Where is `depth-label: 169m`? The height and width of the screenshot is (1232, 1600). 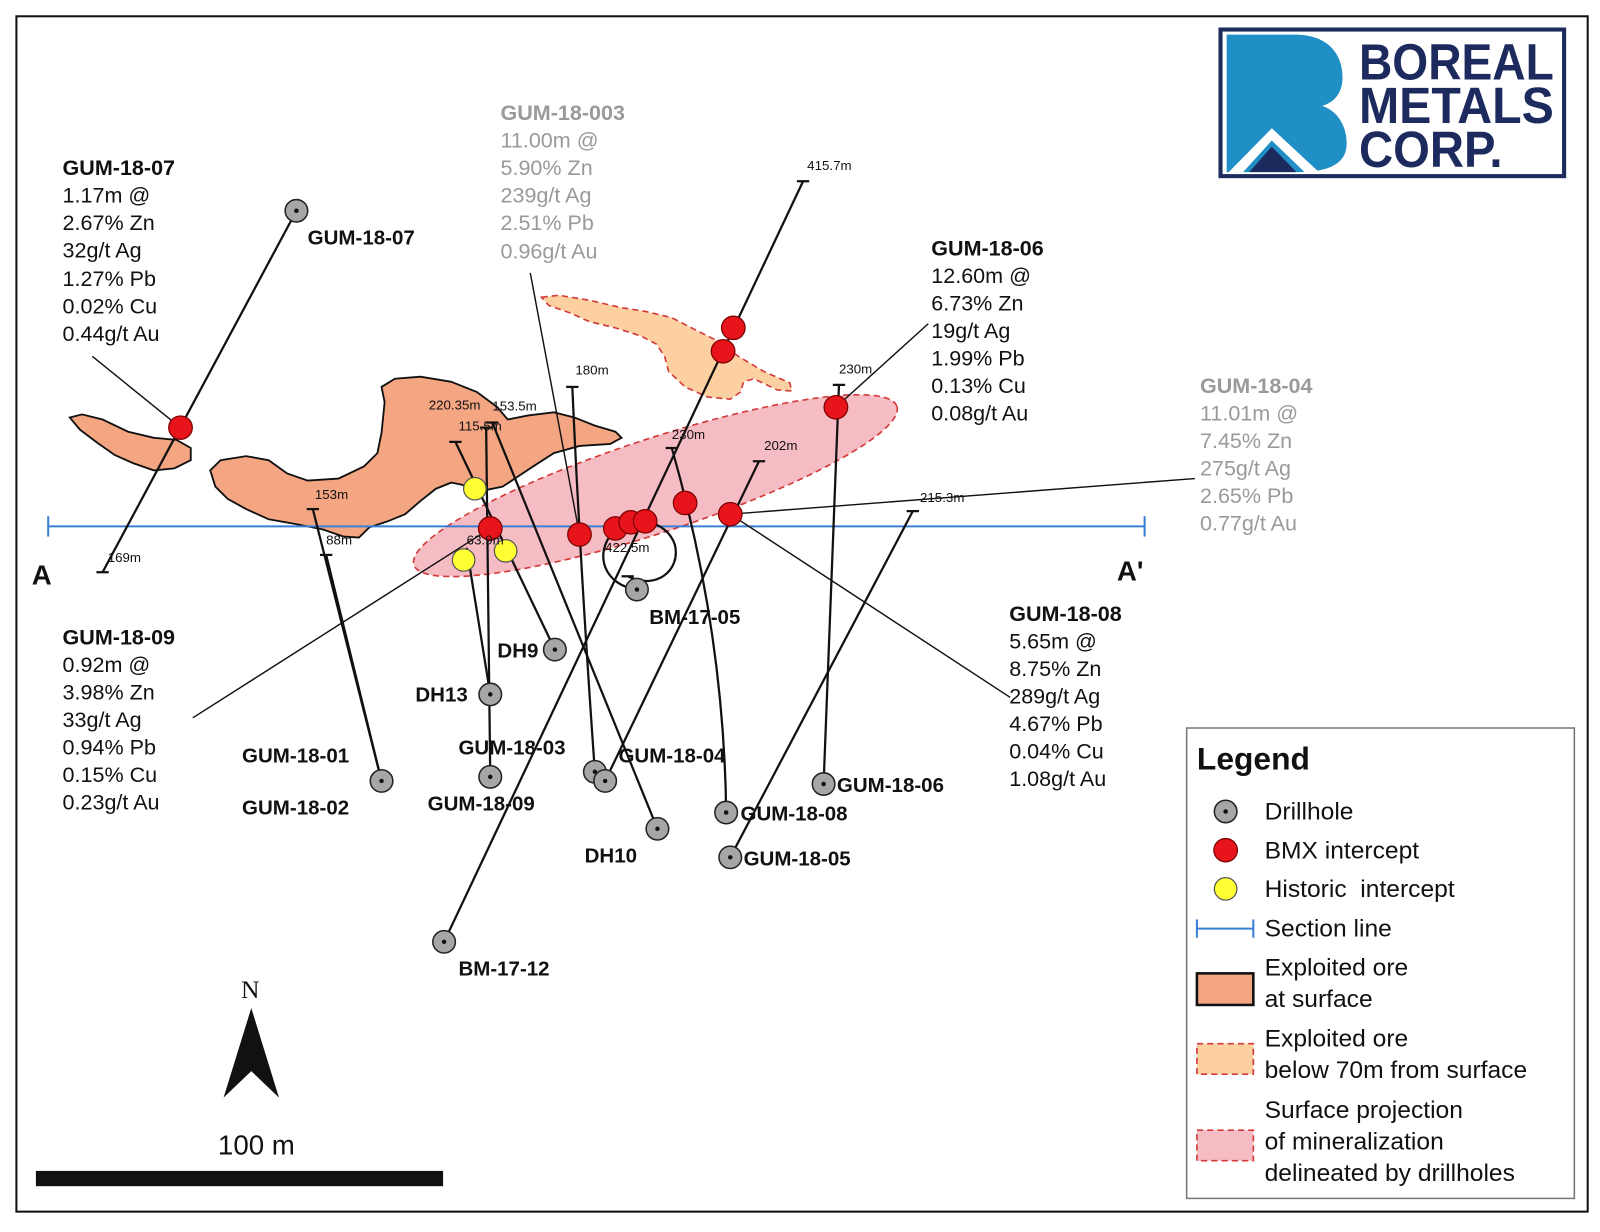
depth-label: 169m is located at coordinates (124, 557).